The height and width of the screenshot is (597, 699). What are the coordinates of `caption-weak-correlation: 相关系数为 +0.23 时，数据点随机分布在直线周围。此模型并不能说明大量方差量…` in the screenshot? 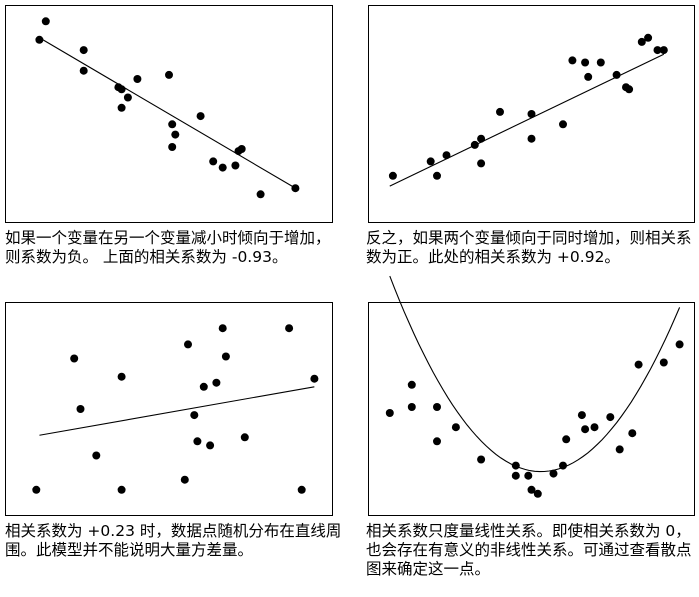 It's located at (173, 540).